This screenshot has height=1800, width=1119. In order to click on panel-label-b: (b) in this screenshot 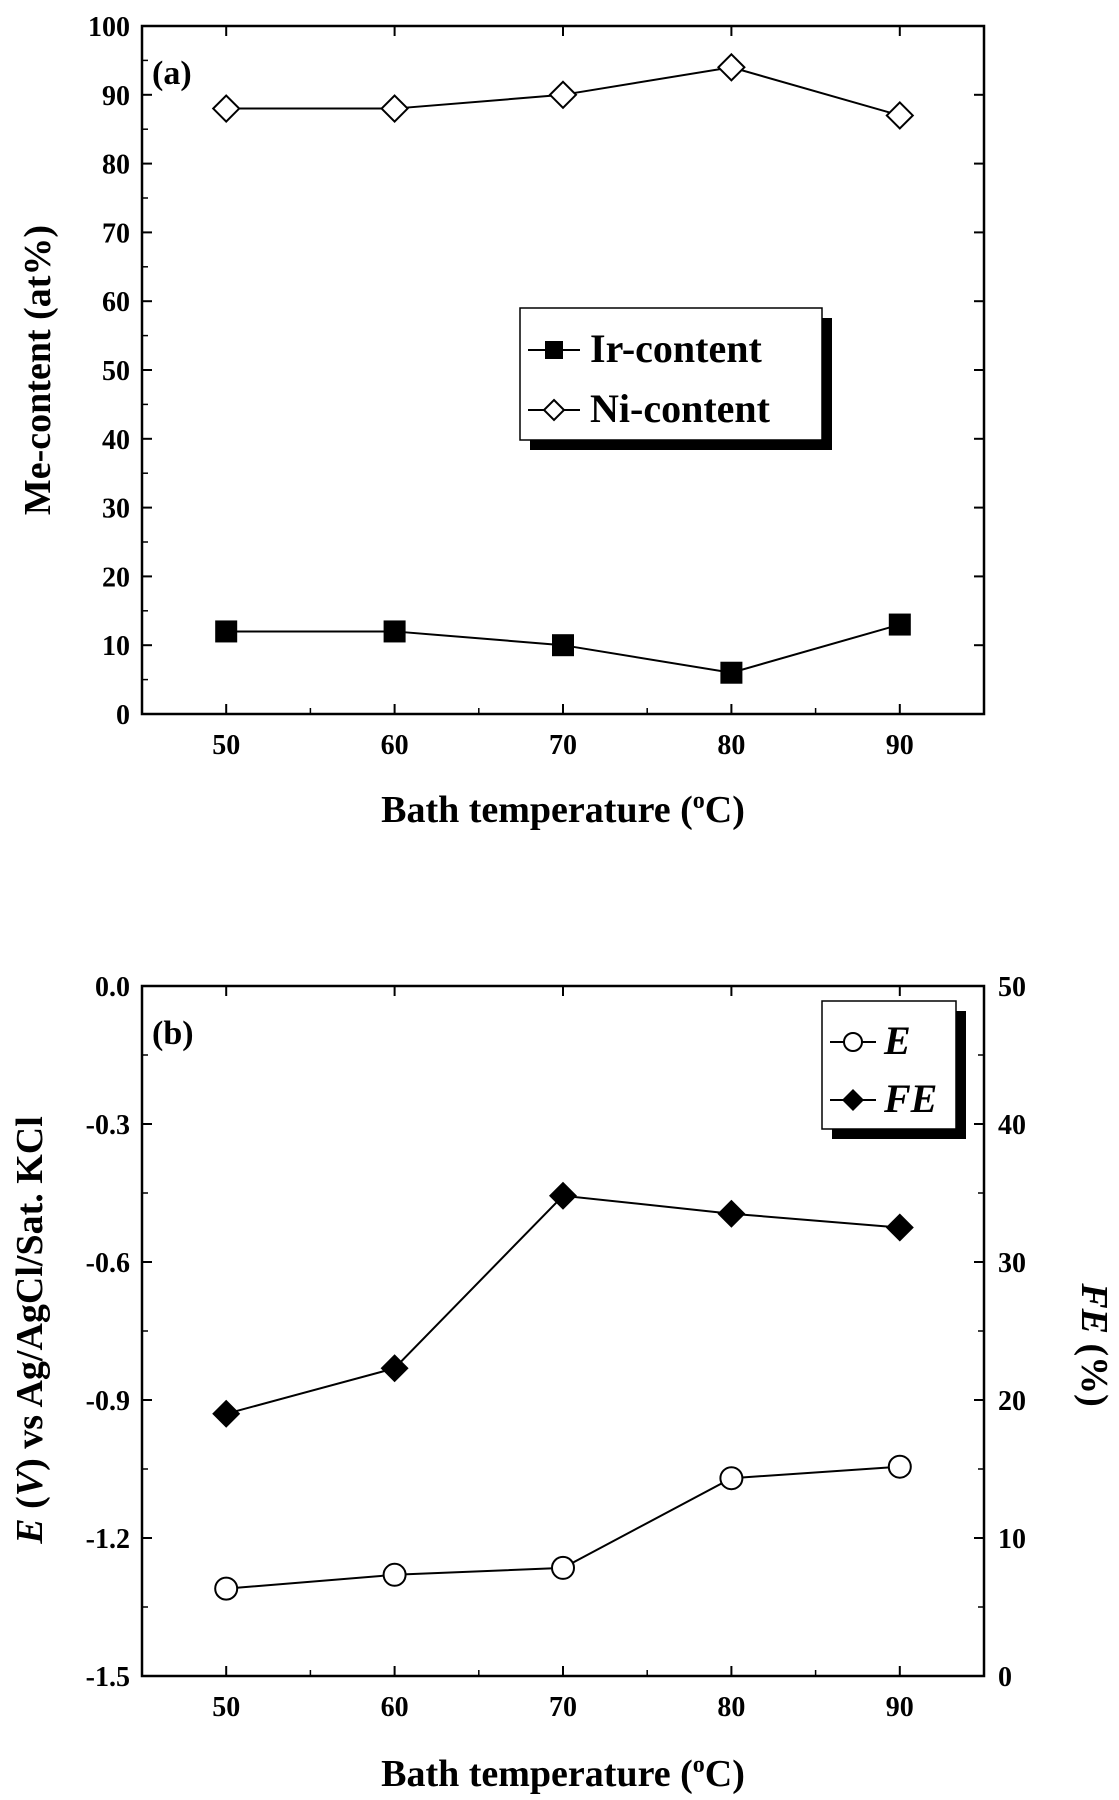, I will do `click(173, 1033)`.